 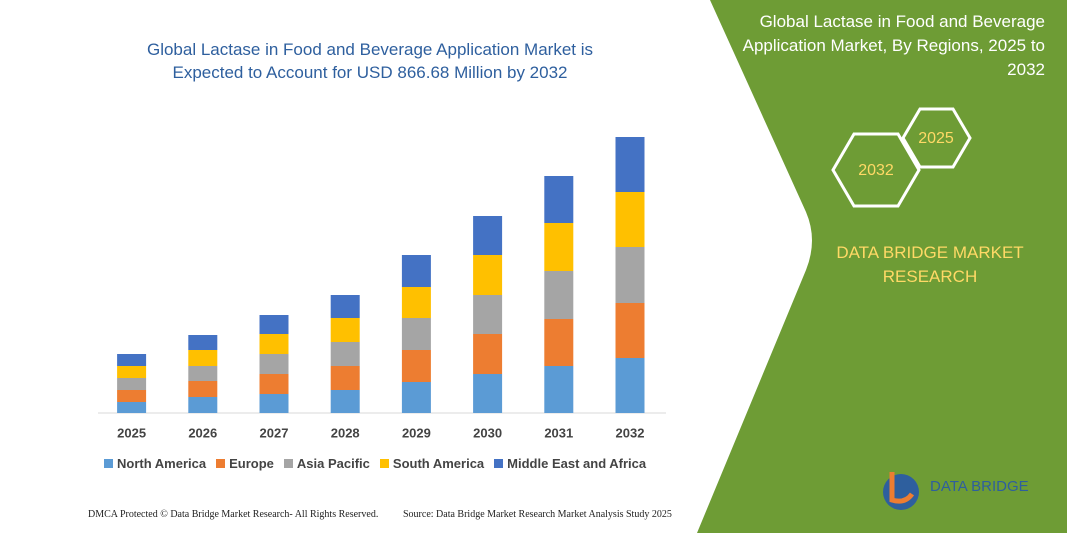 I want to click on legend-label: Middle East and Africa, so click(x=577, y=463).